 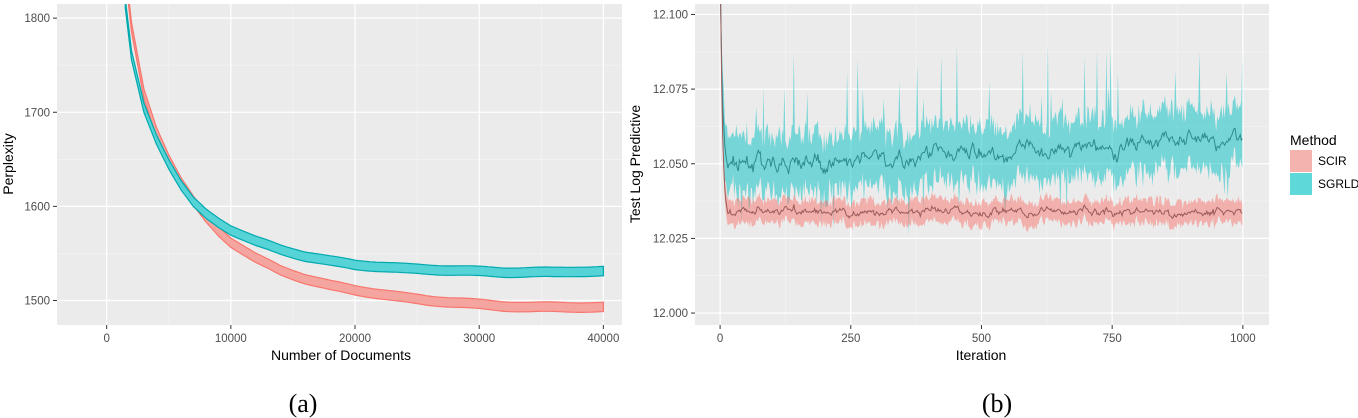 I want to click on x-tick-label: 20000, so click(x=355, y=339).